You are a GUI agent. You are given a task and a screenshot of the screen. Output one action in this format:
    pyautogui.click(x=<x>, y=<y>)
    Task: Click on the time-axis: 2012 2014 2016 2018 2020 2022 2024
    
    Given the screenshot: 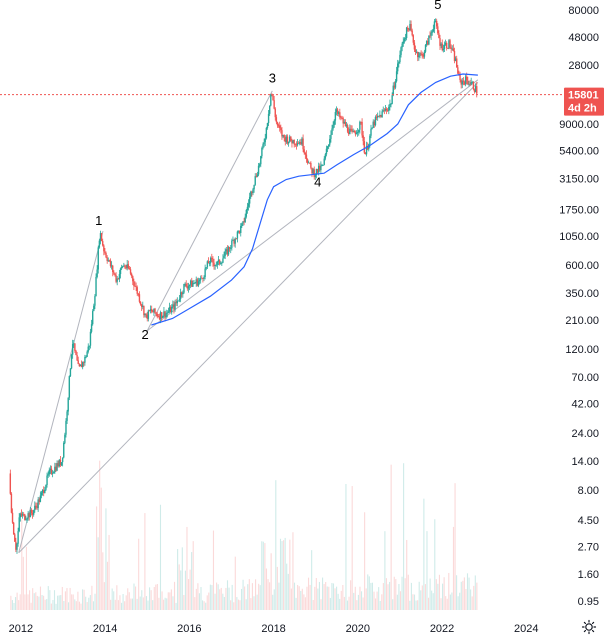 What is the action you would take?
    pyautogui.click(x=274, y=629)
    